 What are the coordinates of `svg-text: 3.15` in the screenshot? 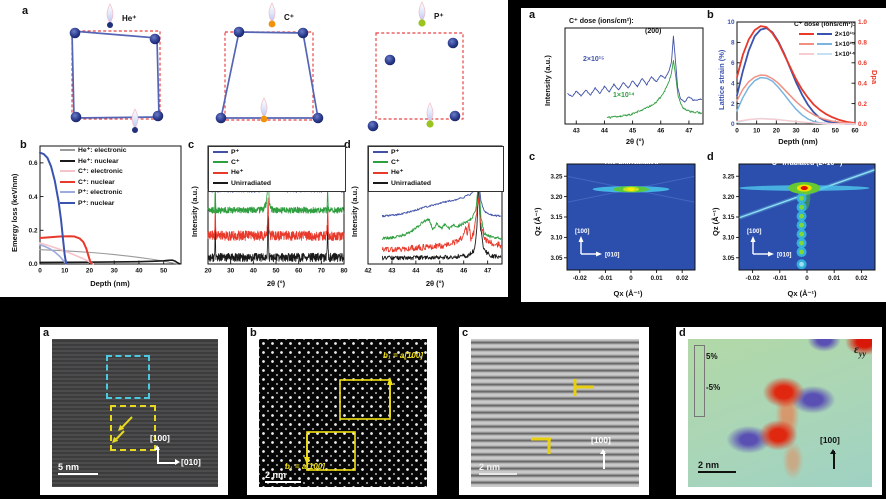 It's located at (556, 217).